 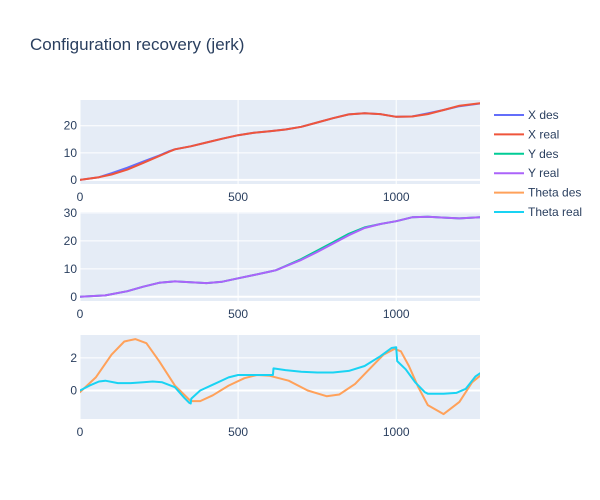 What do you see at coordinates (137, 44) in the screenshot?
I see `chart-title: Configuration recovery (jerk)` at bounding box center [137, 44].